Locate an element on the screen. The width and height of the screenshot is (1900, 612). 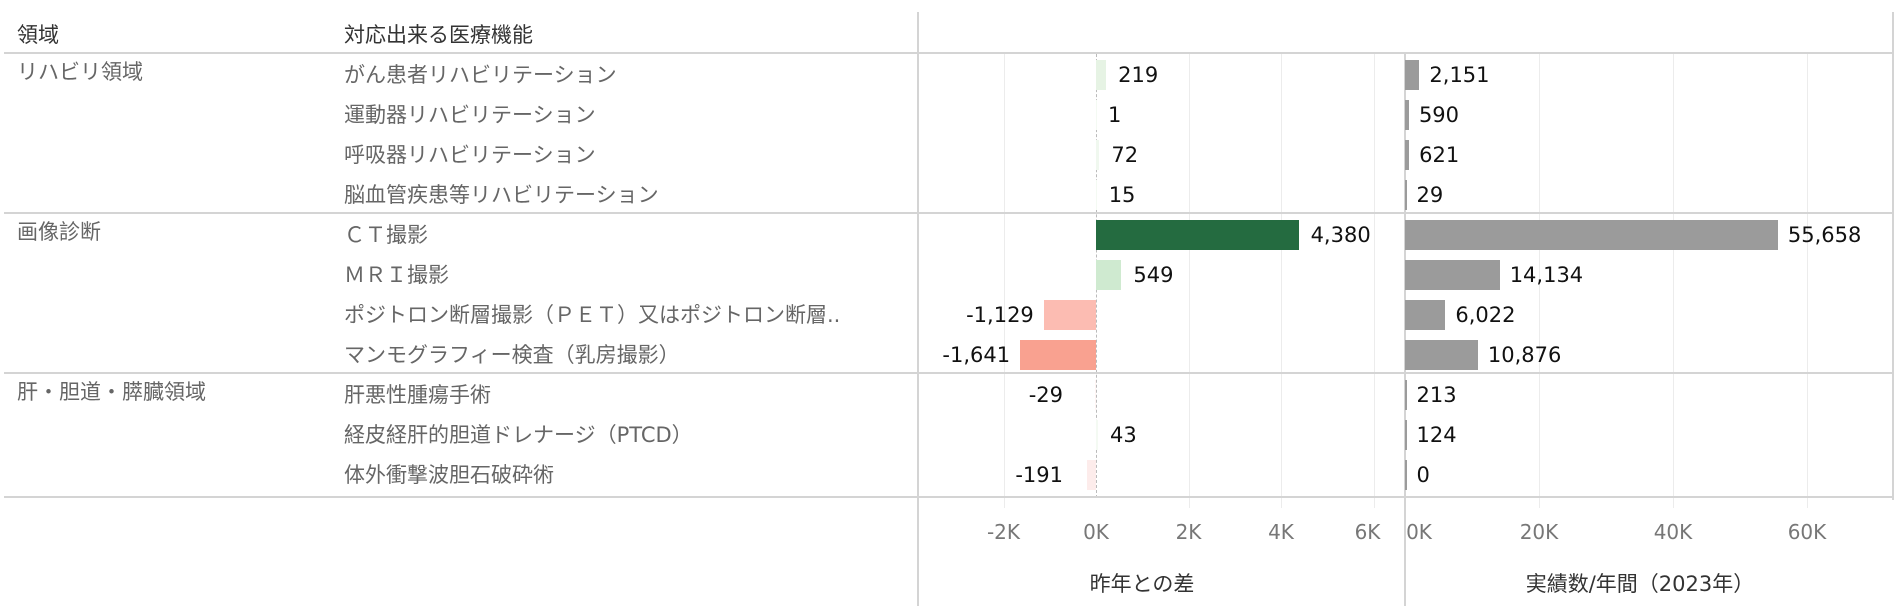
actual-value-label: 621 is located at coordinates (1439, 155).